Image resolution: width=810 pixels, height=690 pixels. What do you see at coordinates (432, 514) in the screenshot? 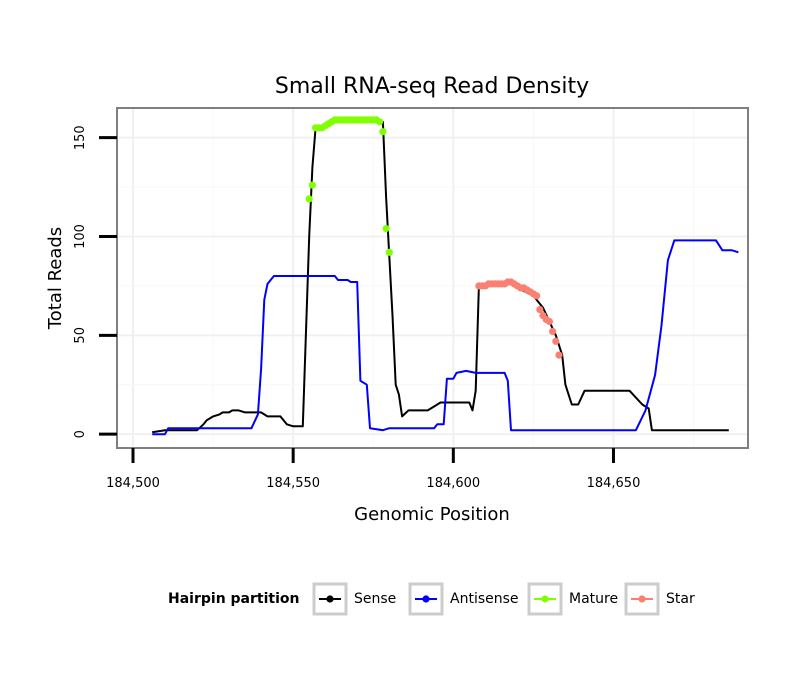
I see `x-axis-title: Genomic Position` at bounding box center [432, 514].